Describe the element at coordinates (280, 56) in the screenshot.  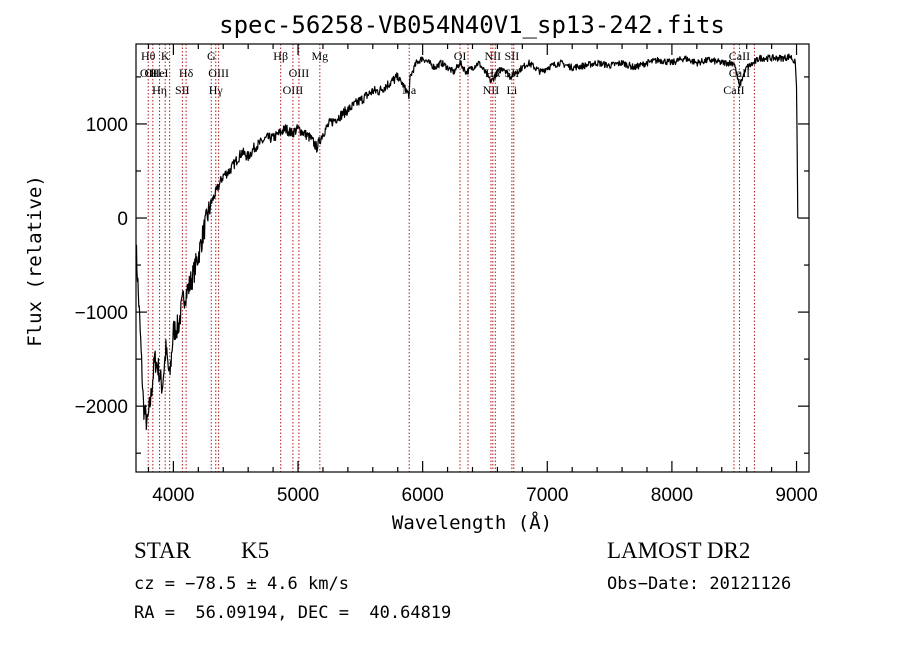
I see `line-label: Hβ` at that location.